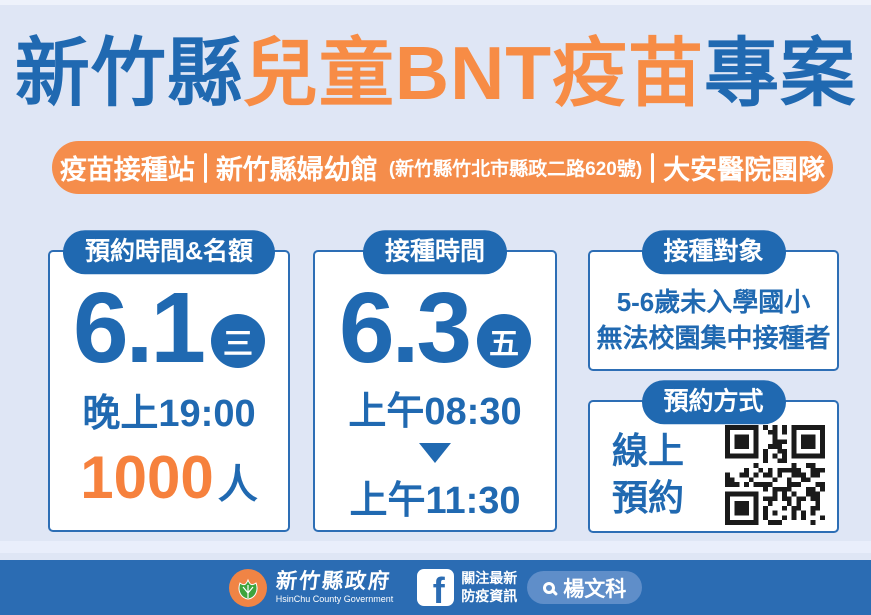  What do you see at coordinates (435, 412) in the screenshot?
I see `schedule-start-time: 上午08:30` at bounding box center [435, 412].